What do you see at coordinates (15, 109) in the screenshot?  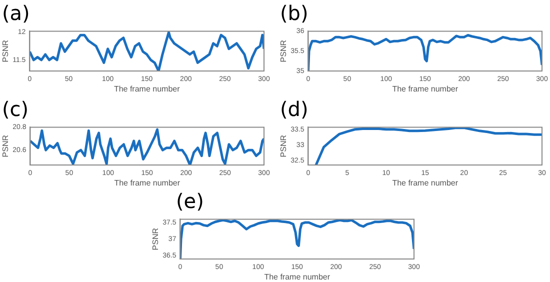 I see `chart-title: (c)` at bounding box center [15, 109].